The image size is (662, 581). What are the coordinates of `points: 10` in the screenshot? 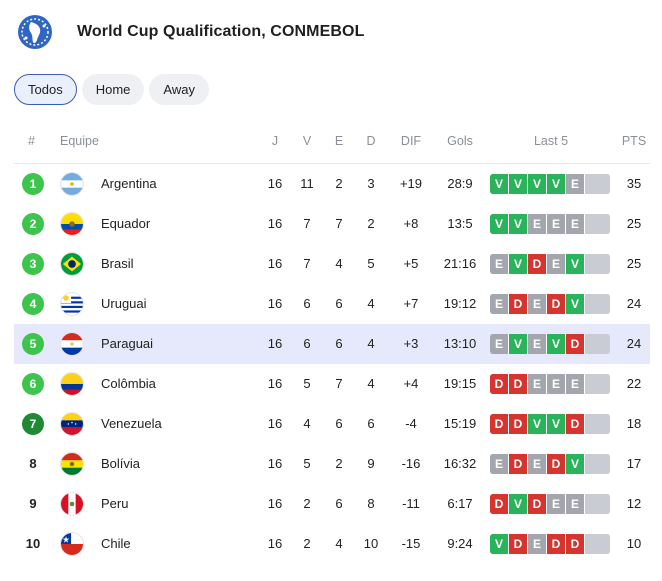 It's located at (634, 543).